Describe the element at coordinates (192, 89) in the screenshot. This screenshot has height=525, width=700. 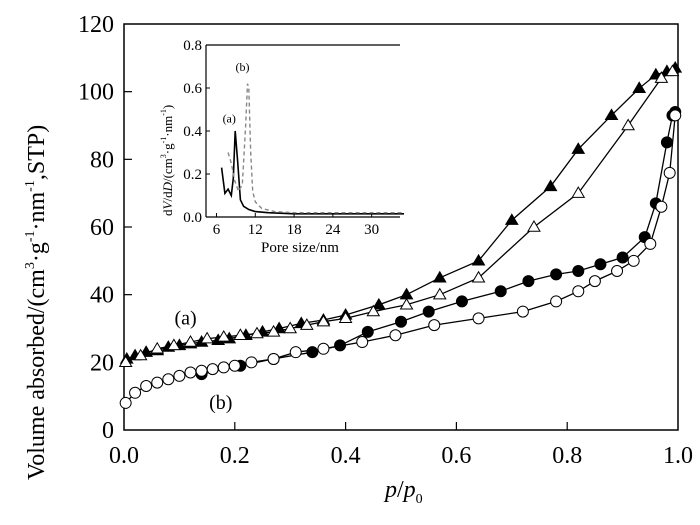
I see `inset-y-tick-label: 0.6` at that location.